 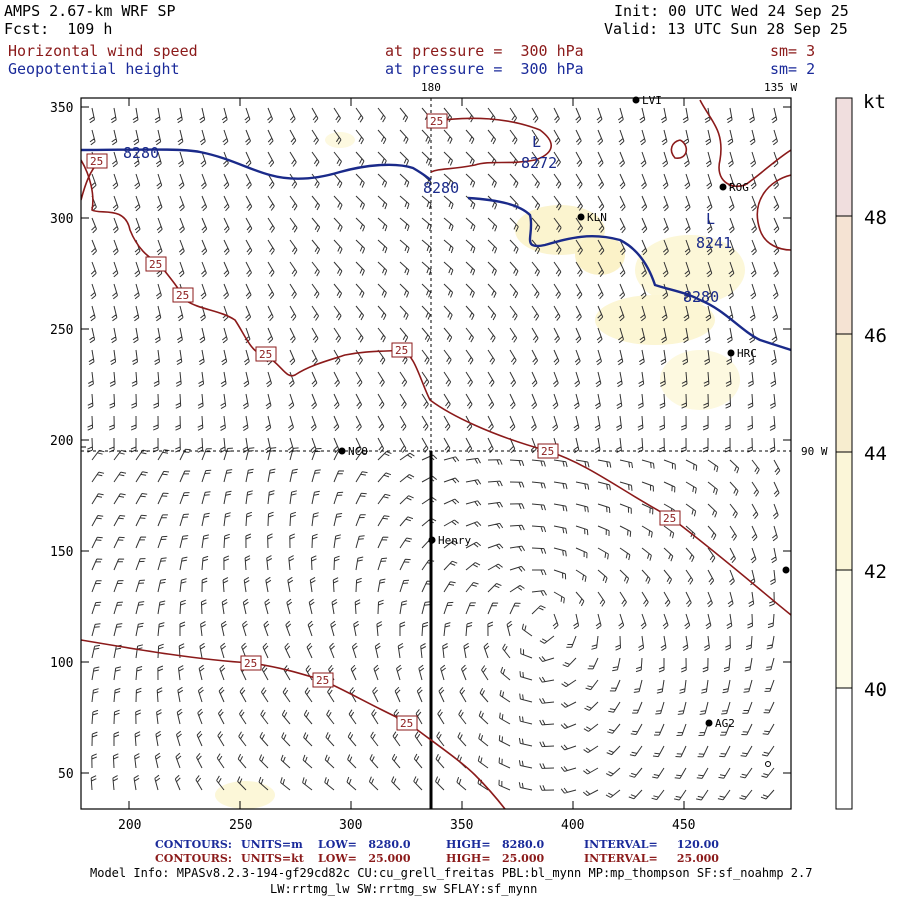 I want to click on contour1-units: UNITS=m, so click(x=272, y=844).